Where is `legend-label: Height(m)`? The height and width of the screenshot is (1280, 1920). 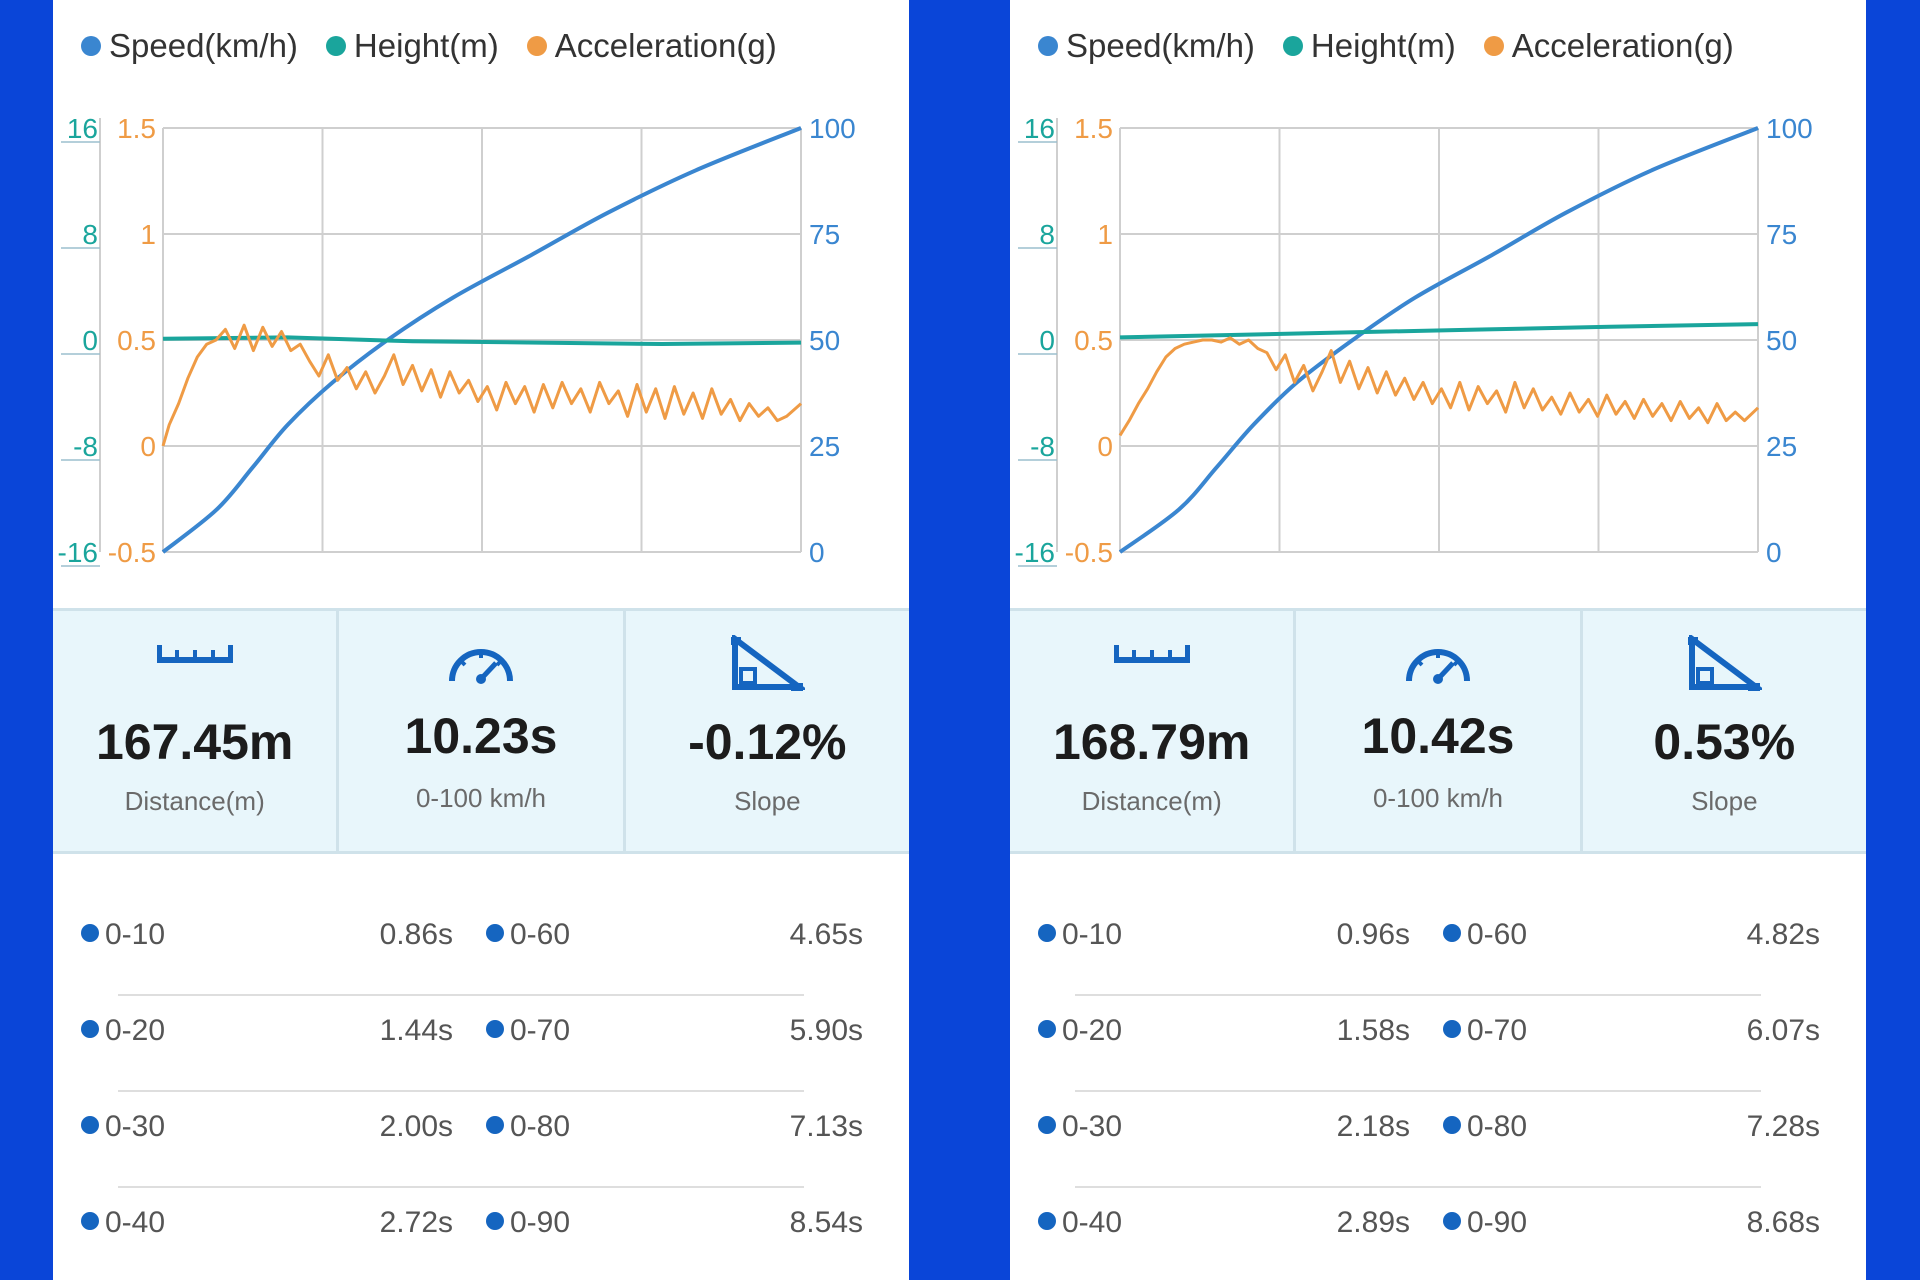
legend-label: Height(m) is located at coordinates (1383, 45).